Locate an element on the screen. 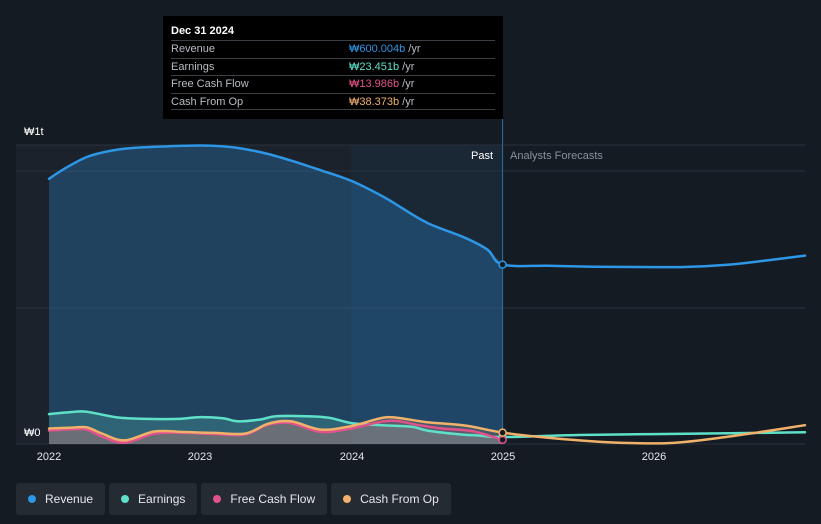 The height and width of the screenshot is (524, 821). tooltip-value-line: ₩38.373b/yr is located at coordinates (381, 102).